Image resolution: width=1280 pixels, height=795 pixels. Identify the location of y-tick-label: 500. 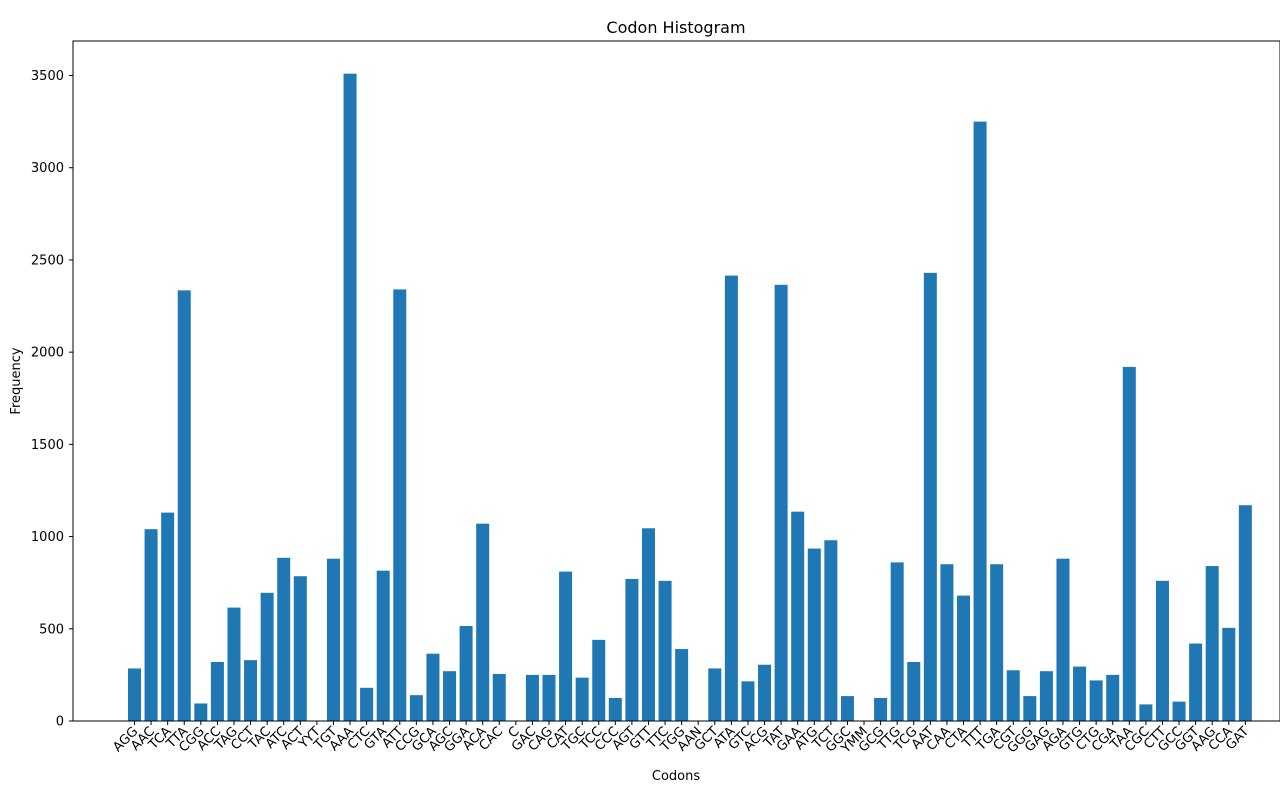
(51, 629).